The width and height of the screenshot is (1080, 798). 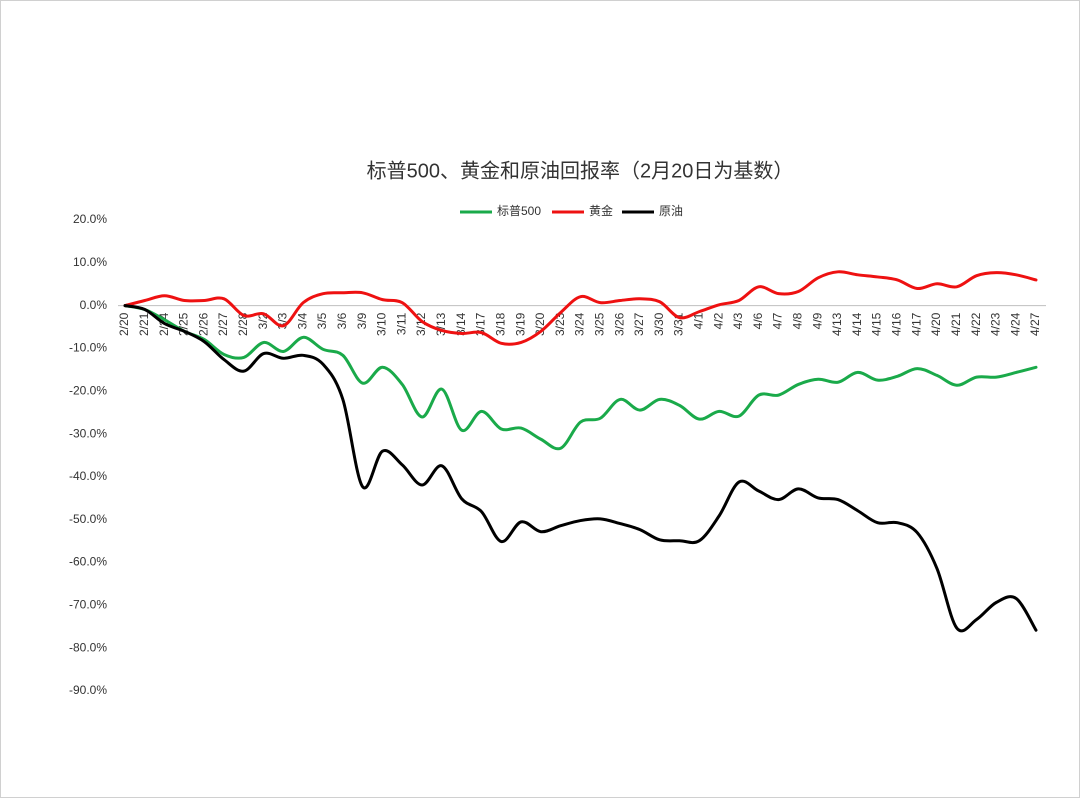 I want to click on y-tick-label: 10.0%, so click(x=90, y=262).